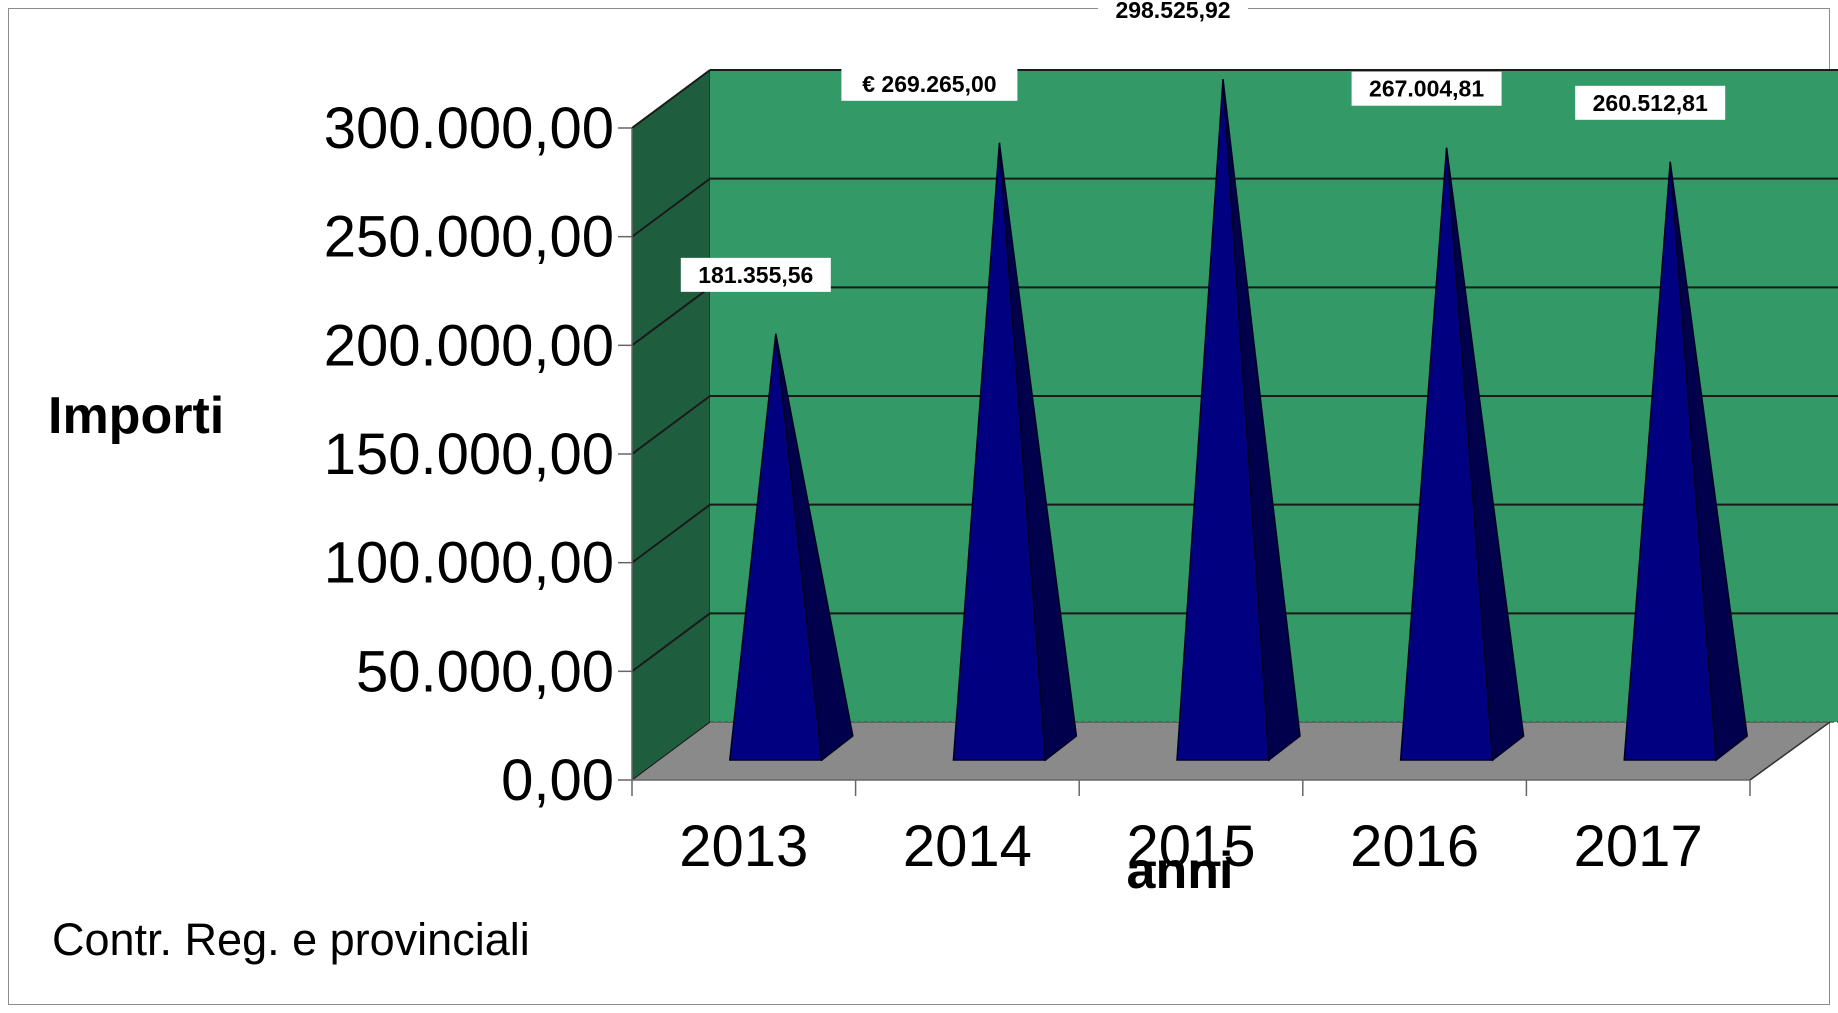  I want to click on x-tick-label: 2015, so click(1190, 846).